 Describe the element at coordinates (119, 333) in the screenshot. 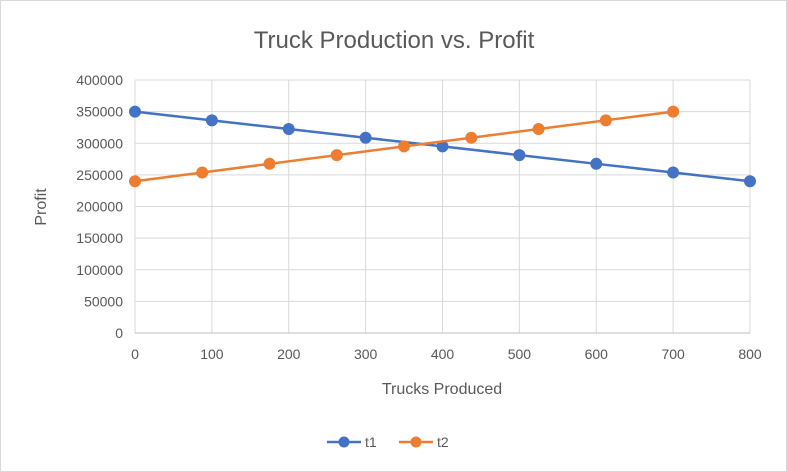

I see `y-tick-label: 0` at that location.